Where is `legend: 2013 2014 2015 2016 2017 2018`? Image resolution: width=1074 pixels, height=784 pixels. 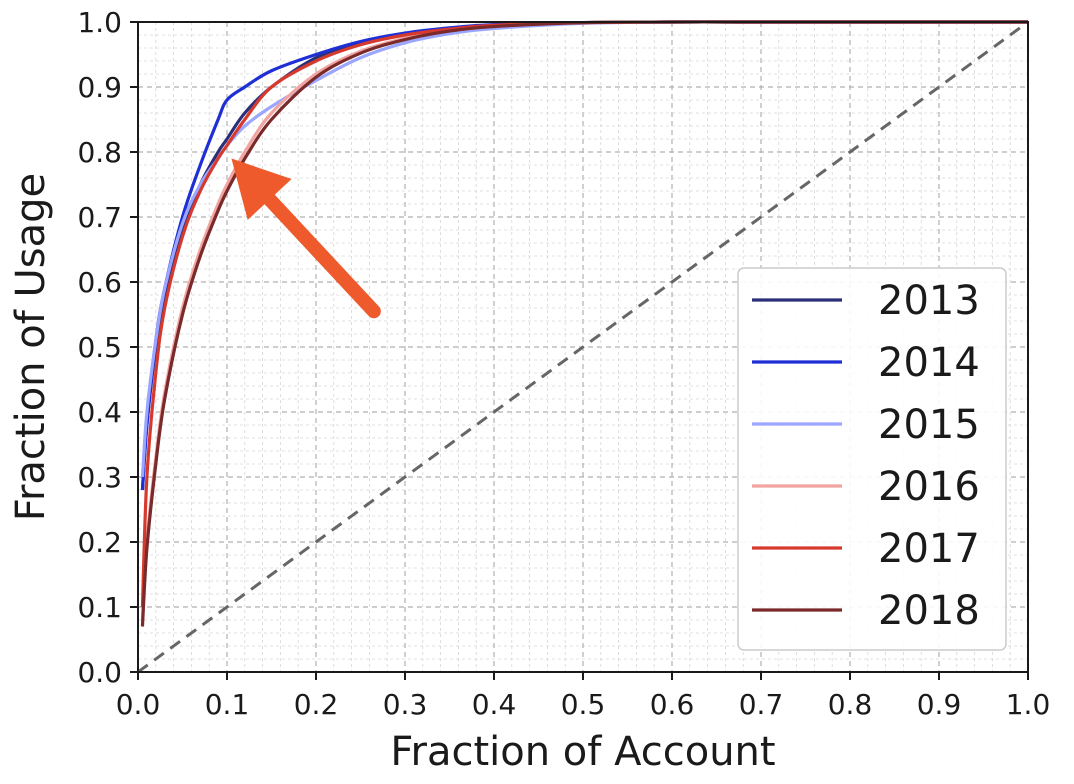 legend: 2013 2014 2015 2016 2017 2018 is located at coordinates (872, 459).